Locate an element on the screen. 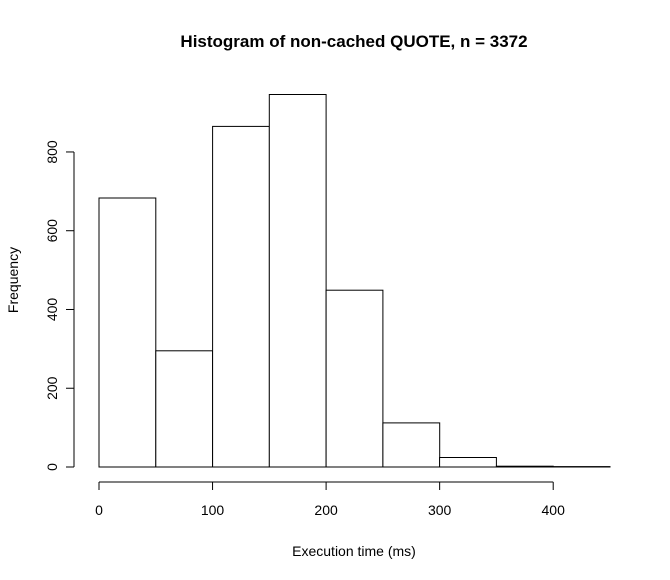  x-axis-label: Execution time (ms) is located at coordinates (354, 551).